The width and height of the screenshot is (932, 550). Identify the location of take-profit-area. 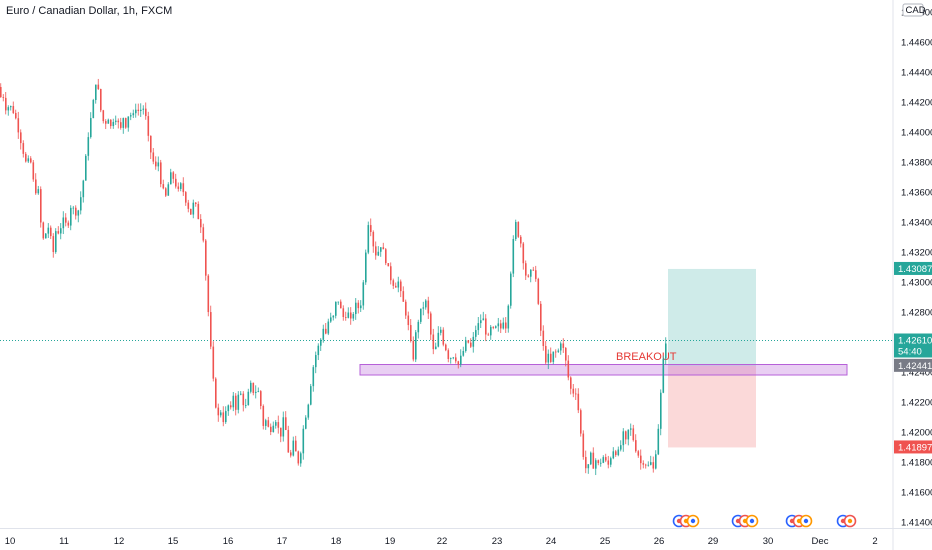
(712, 317).